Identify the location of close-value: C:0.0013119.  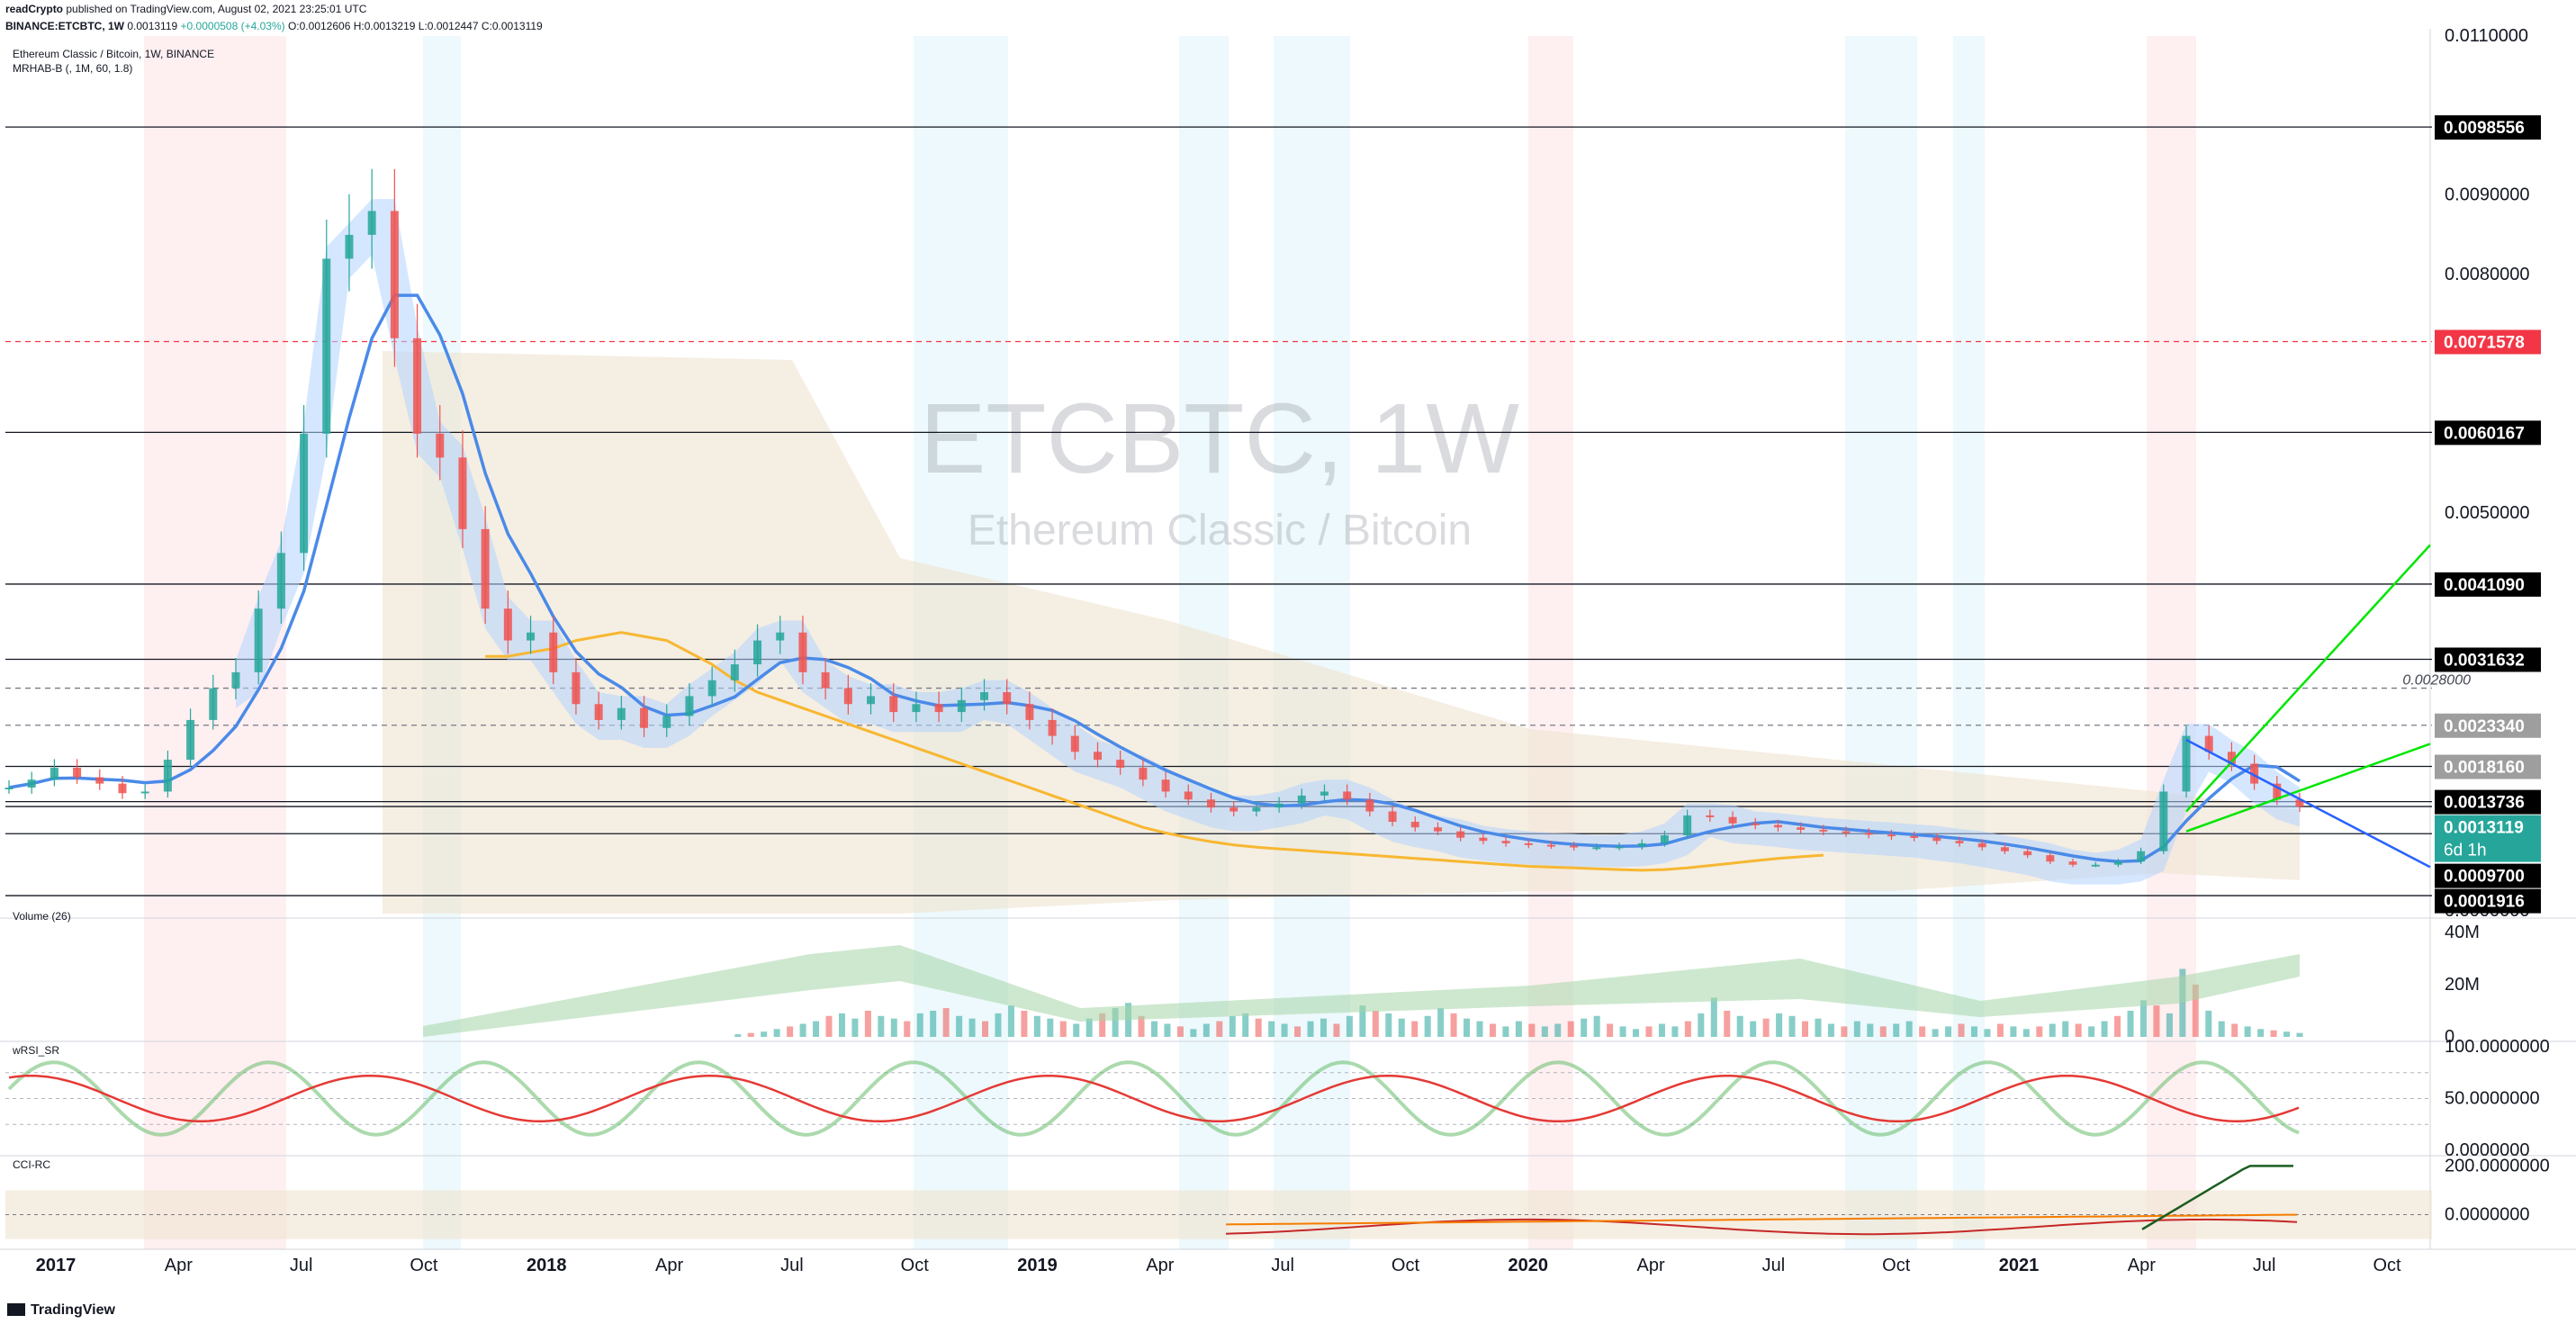
(512, 26).